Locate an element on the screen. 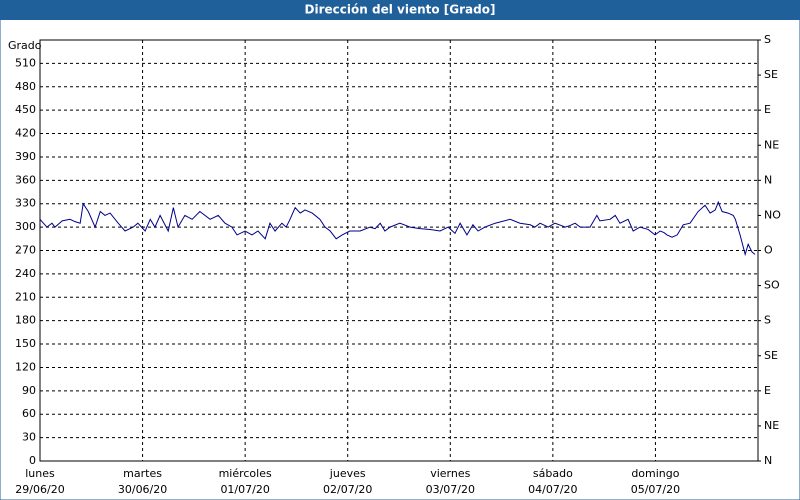  y-tick-label: 90 is located at coordinates (29, 390).